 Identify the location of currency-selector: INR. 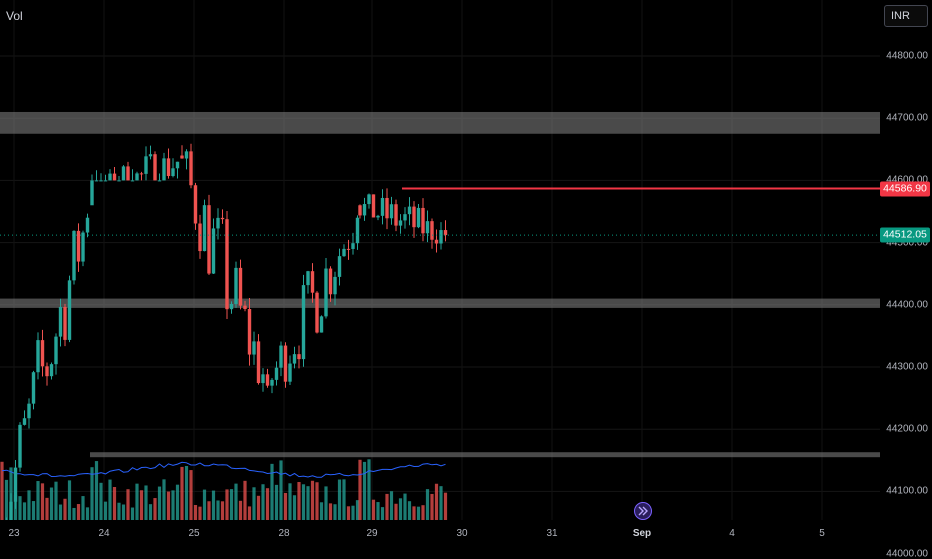
(906, 16).